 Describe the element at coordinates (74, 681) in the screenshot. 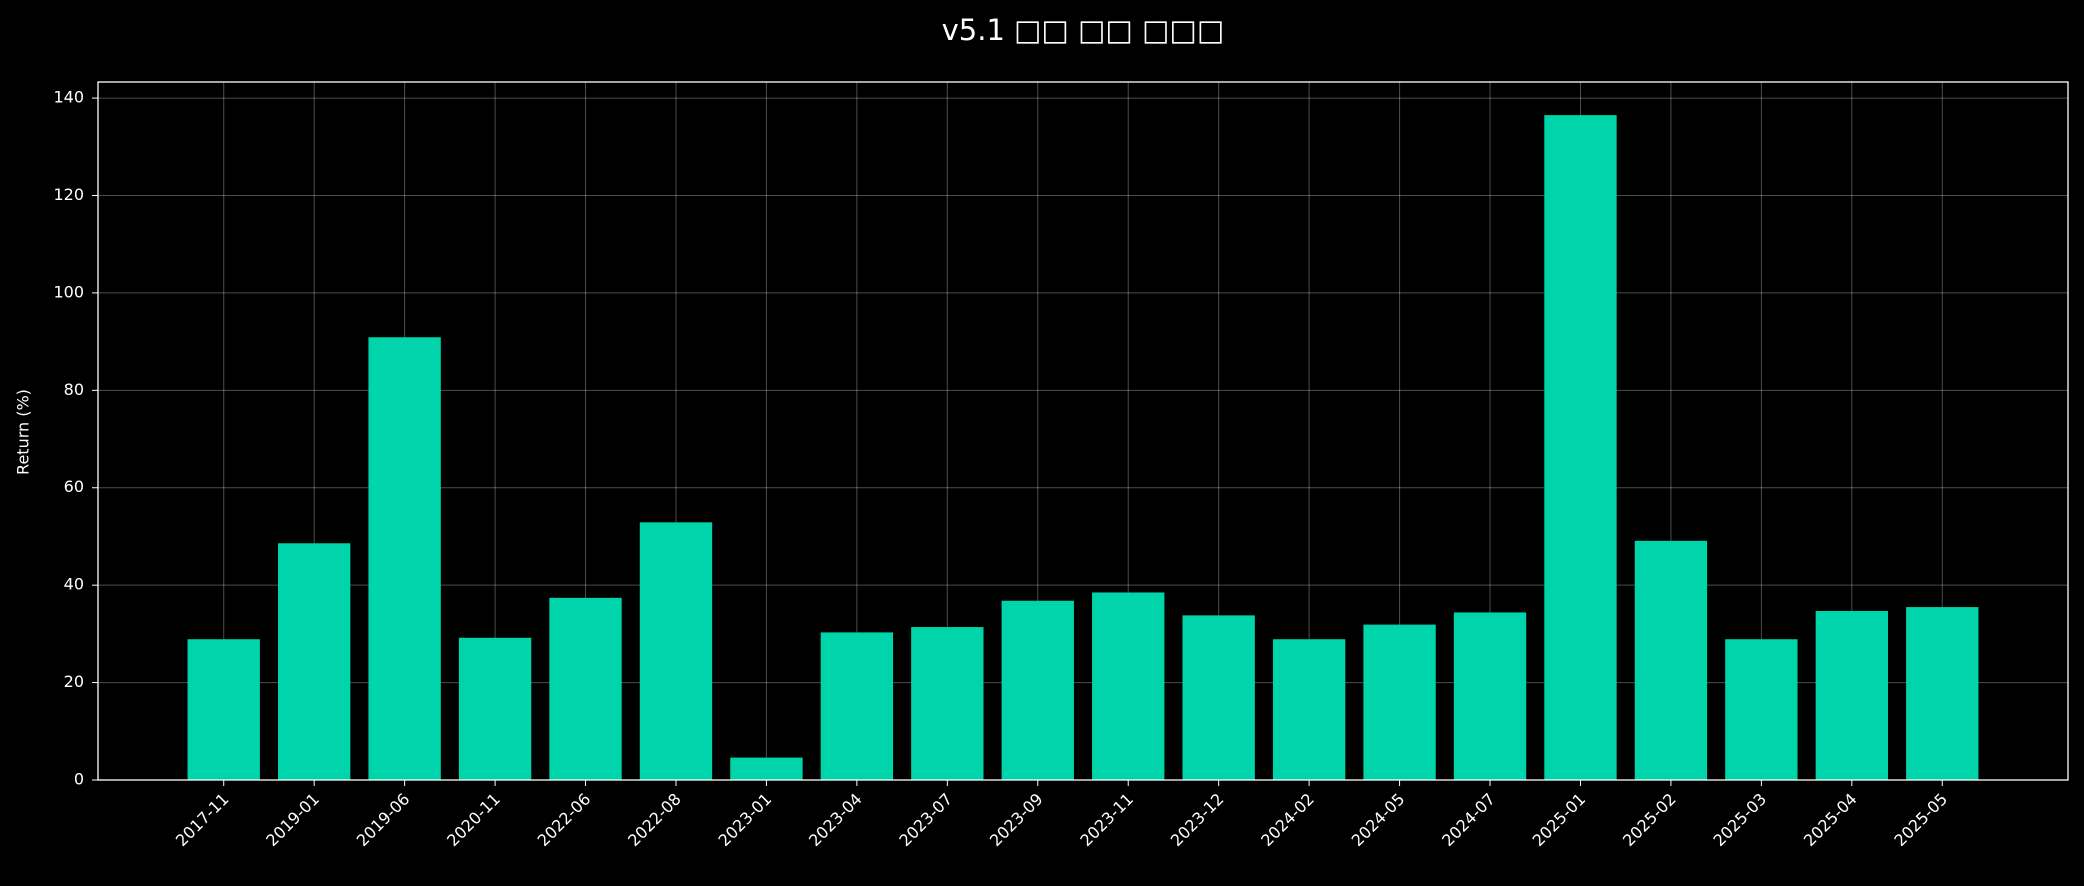

I see `y-tick-label: 20` at that location.